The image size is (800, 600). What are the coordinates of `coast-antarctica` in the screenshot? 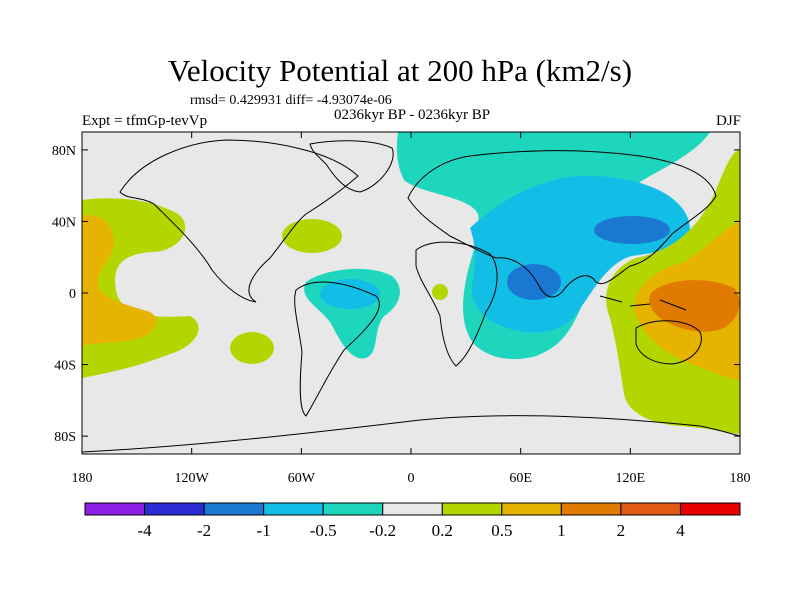 It's located at (411, 434).